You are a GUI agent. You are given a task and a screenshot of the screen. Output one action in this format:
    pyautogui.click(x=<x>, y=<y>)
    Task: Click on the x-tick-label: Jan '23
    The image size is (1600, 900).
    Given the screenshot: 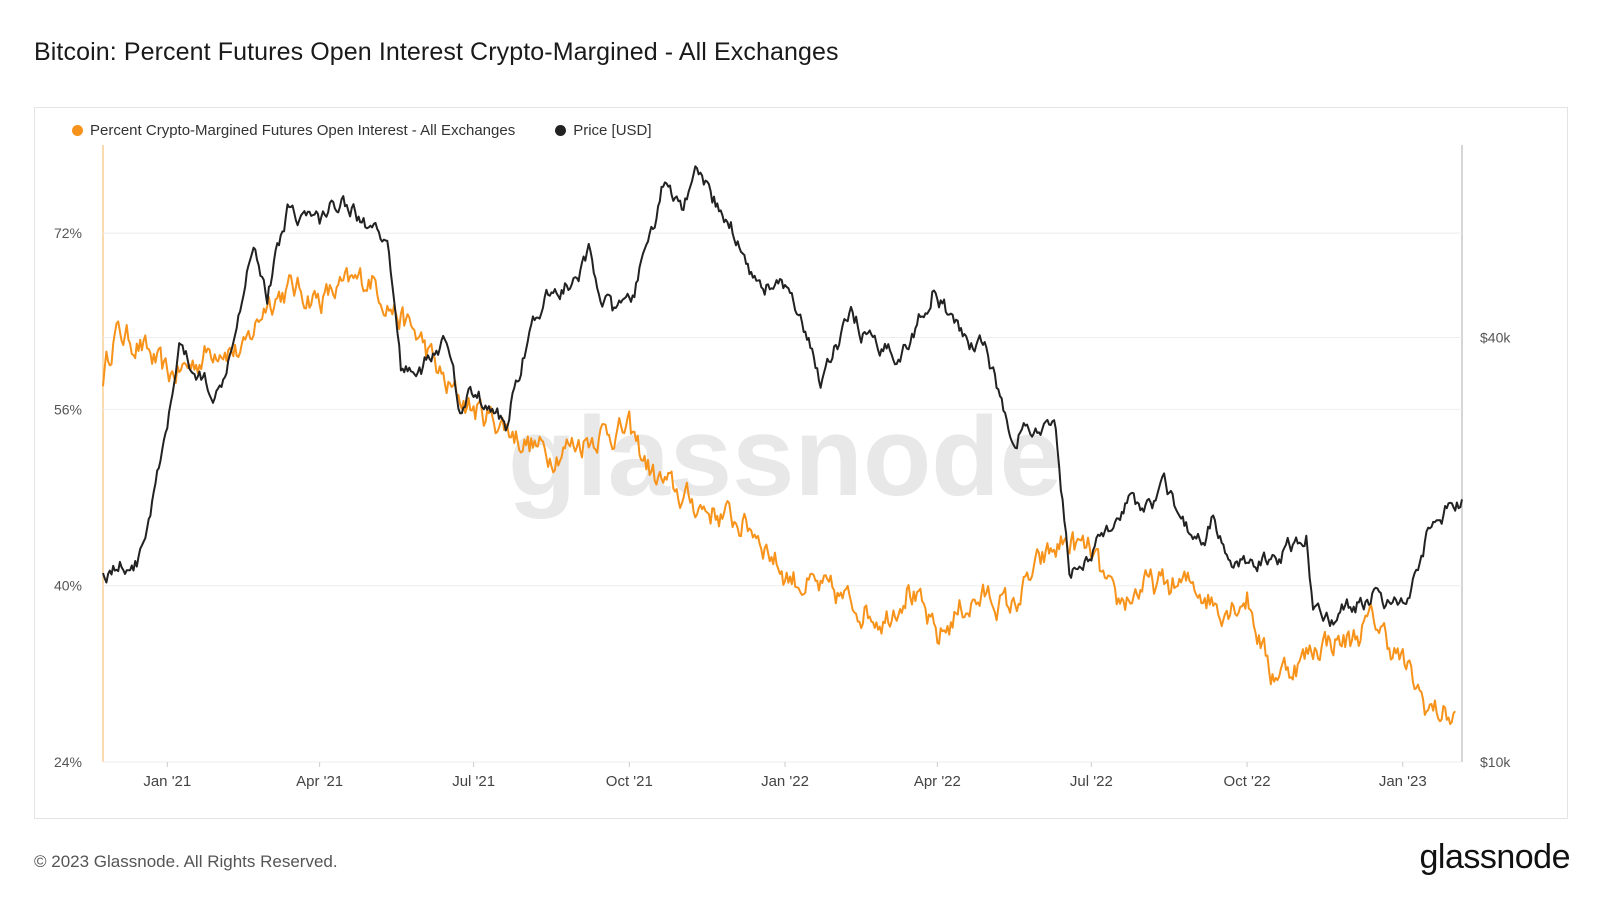 What is the action you would take?
    pyautogui.click(x=1403, y=781)
    